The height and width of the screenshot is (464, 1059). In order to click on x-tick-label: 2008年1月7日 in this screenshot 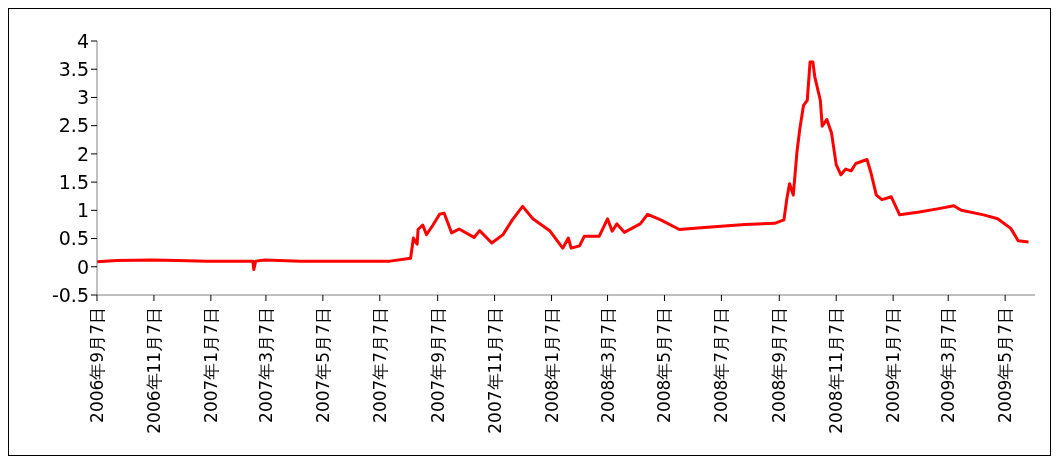, I will do `click(551, 365)`.